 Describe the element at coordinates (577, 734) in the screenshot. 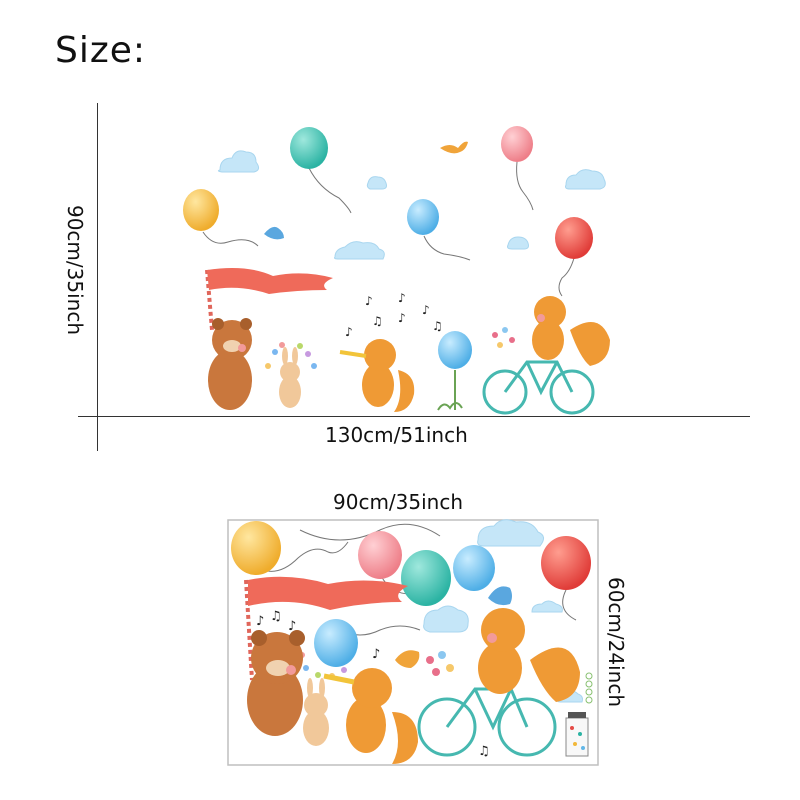

I see `sticker-preview-thumbnail` at that location.